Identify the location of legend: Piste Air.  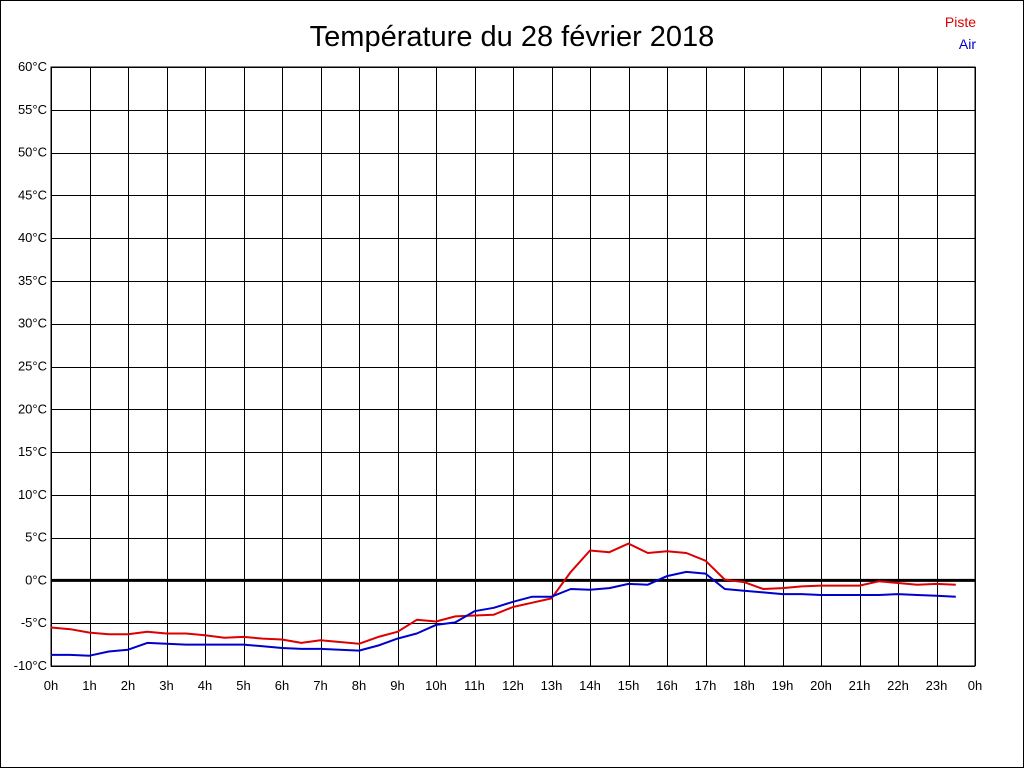
(960, 33).